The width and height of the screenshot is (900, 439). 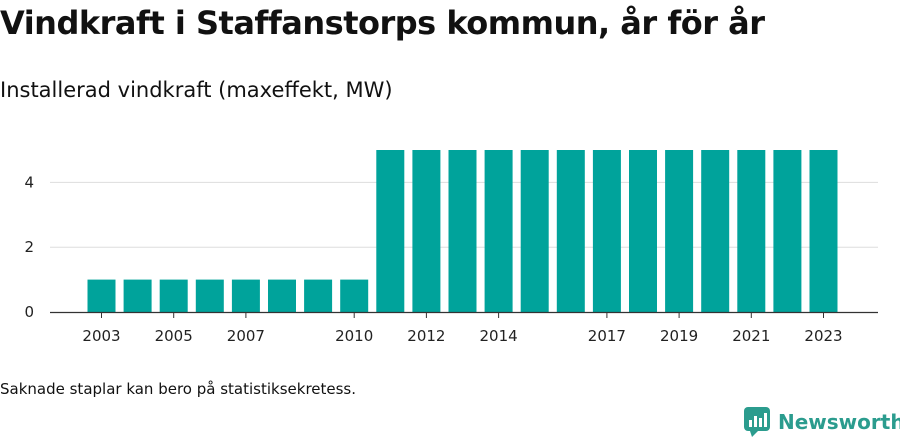 I want to click on brand-name: Newsworthy, so click(x=839, y=422).